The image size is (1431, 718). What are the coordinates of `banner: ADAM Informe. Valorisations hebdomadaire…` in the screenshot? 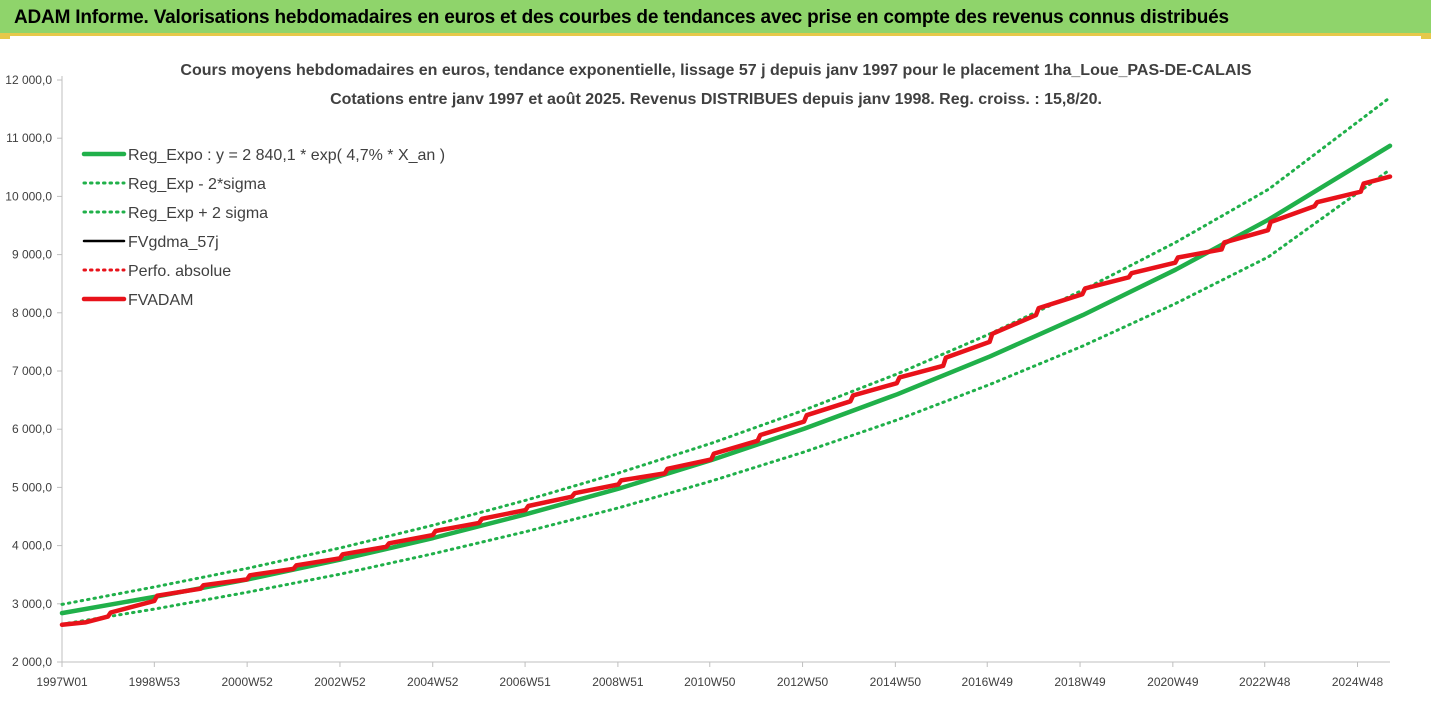 It's located at (715, 18).